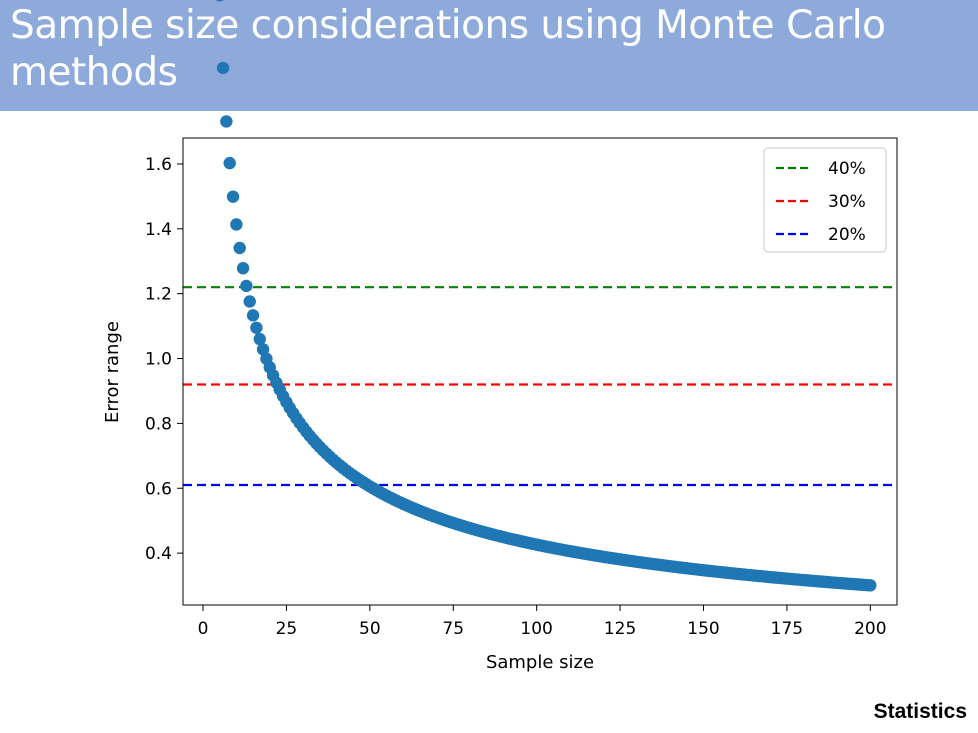 This screenshot has height=733, width=978. Describe the element at coordinates (920, 711) in the screenshot. I see `footer-label: Statistics` at that location.